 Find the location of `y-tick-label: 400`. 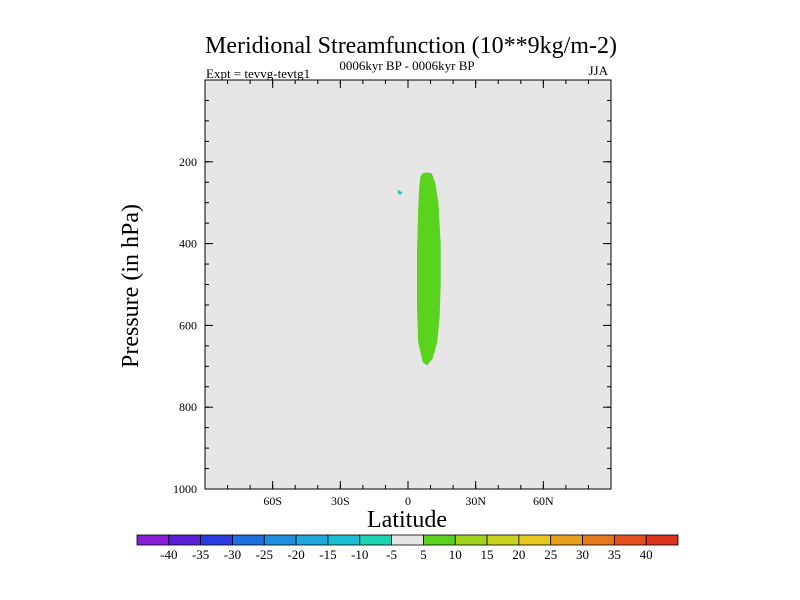

y-tick-label: 400 is located at coordinates (188, 244).